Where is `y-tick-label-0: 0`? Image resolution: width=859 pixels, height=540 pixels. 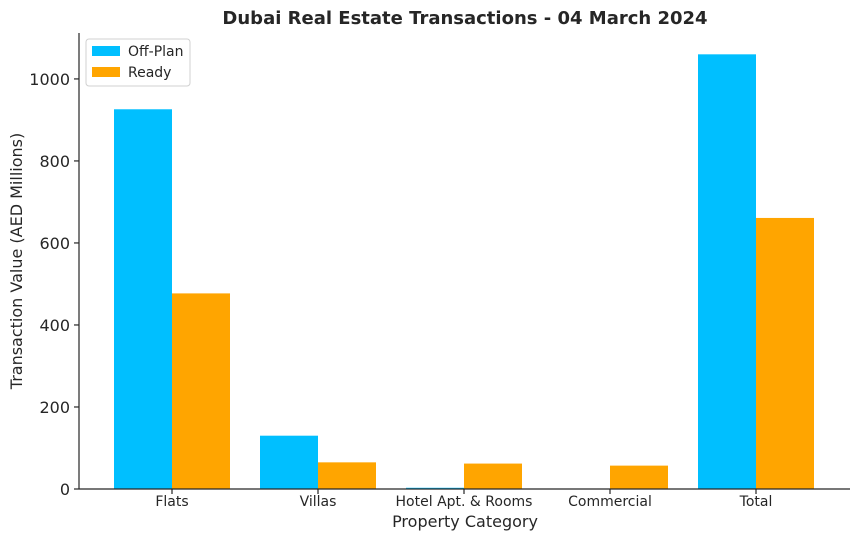
y-tick-label-0: 0 is located at coordinates (65, 489).